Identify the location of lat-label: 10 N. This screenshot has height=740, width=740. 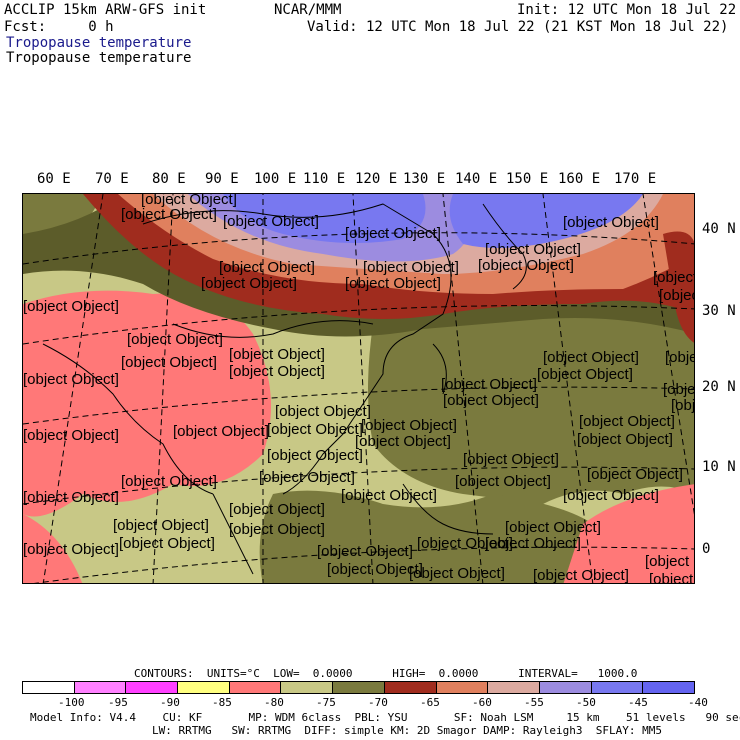
(719, 467).